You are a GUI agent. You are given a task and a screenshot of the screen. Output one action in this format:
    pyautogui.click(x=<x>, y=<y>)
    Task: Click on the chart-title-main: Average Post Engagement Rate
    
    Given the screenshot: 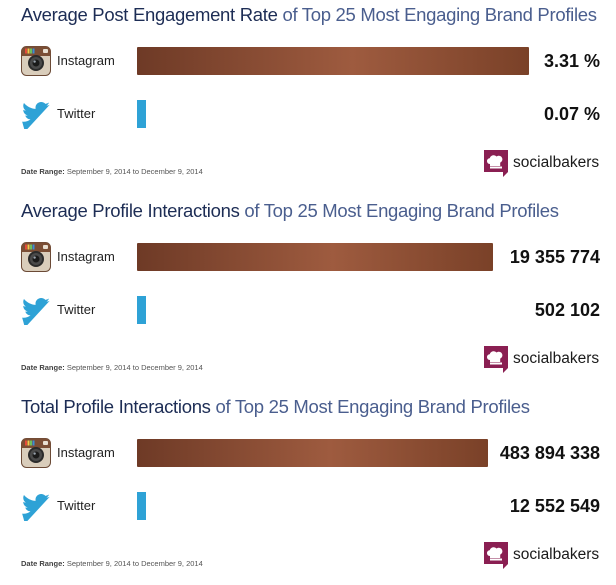 What is the action you would take?
    pyautogui.click(x=149, y=14)
    